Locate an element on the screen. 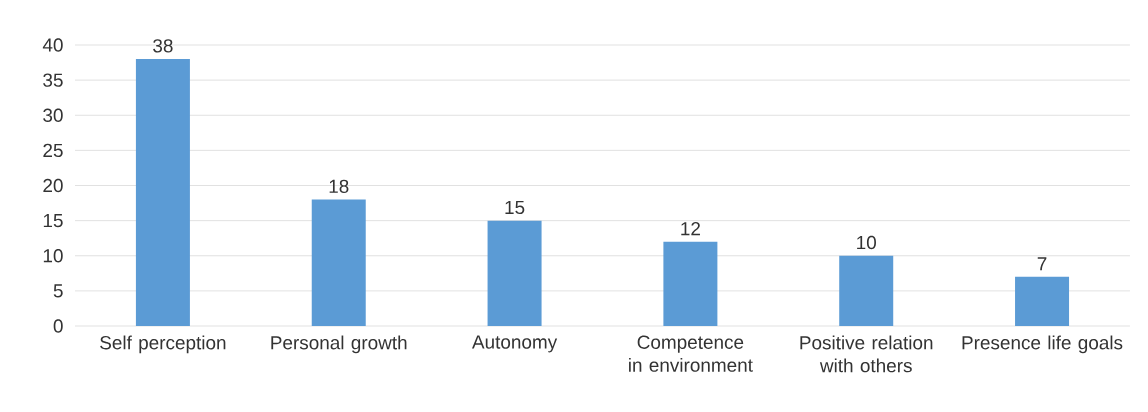 The width and height of the screenshot is (1148, 412). x-tick-label: Competence in environment is located at coordinates (691, 353).